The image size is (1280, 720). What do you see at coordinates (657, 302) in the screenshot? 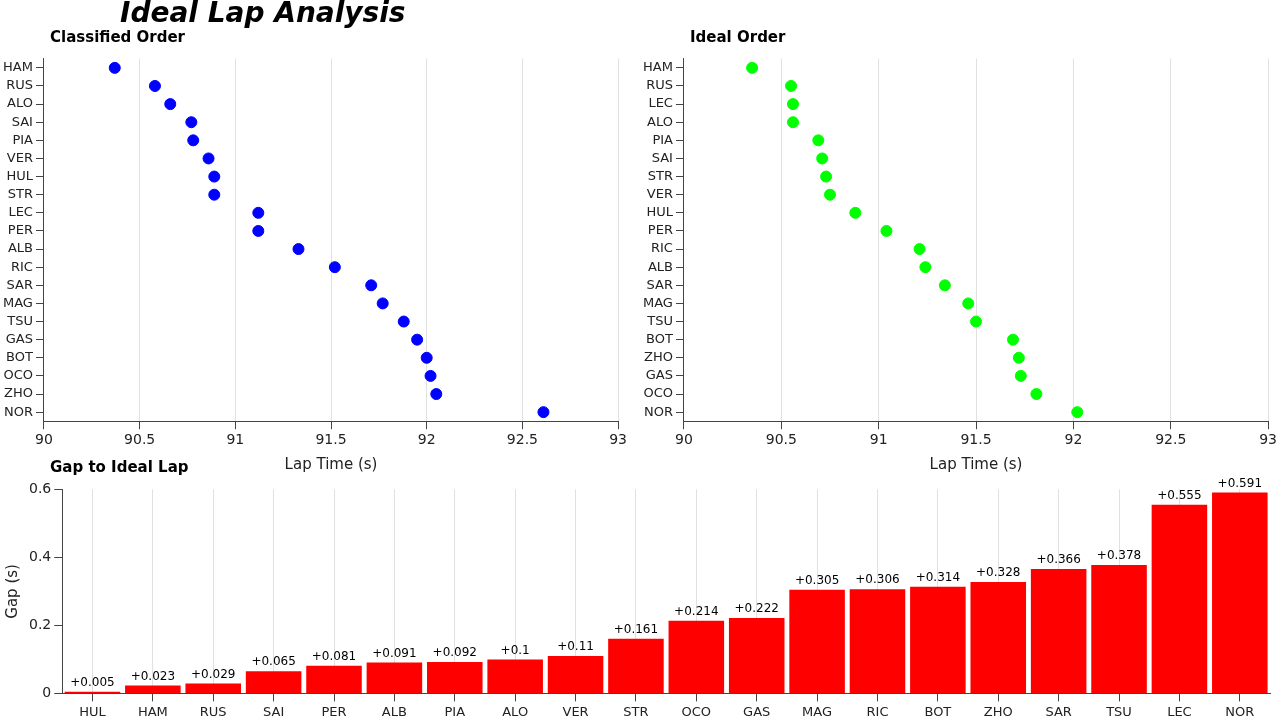
I see `y-tick-label: MAG` at bounding box center [657, 302].